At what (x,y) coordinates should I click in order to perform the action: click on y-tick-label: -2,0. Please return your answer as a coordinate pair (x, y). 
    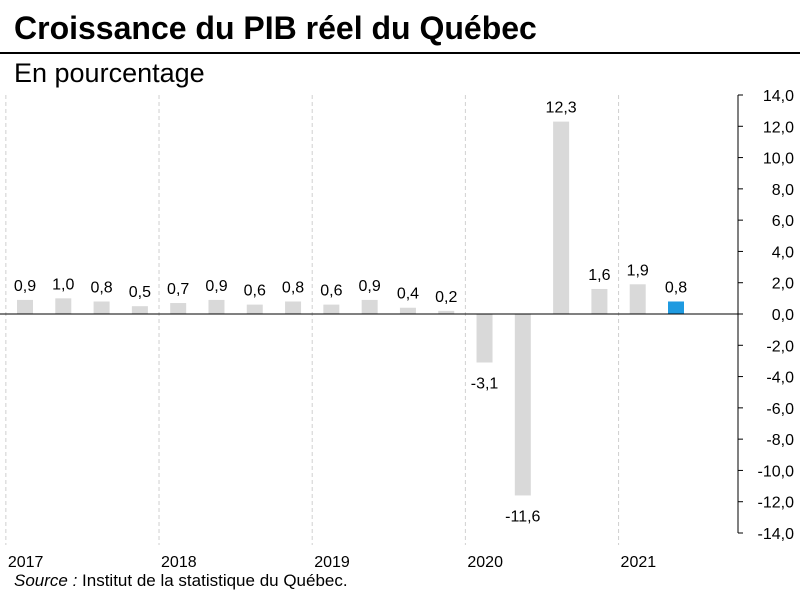
    Looking at the image, I should click on (780, 346).